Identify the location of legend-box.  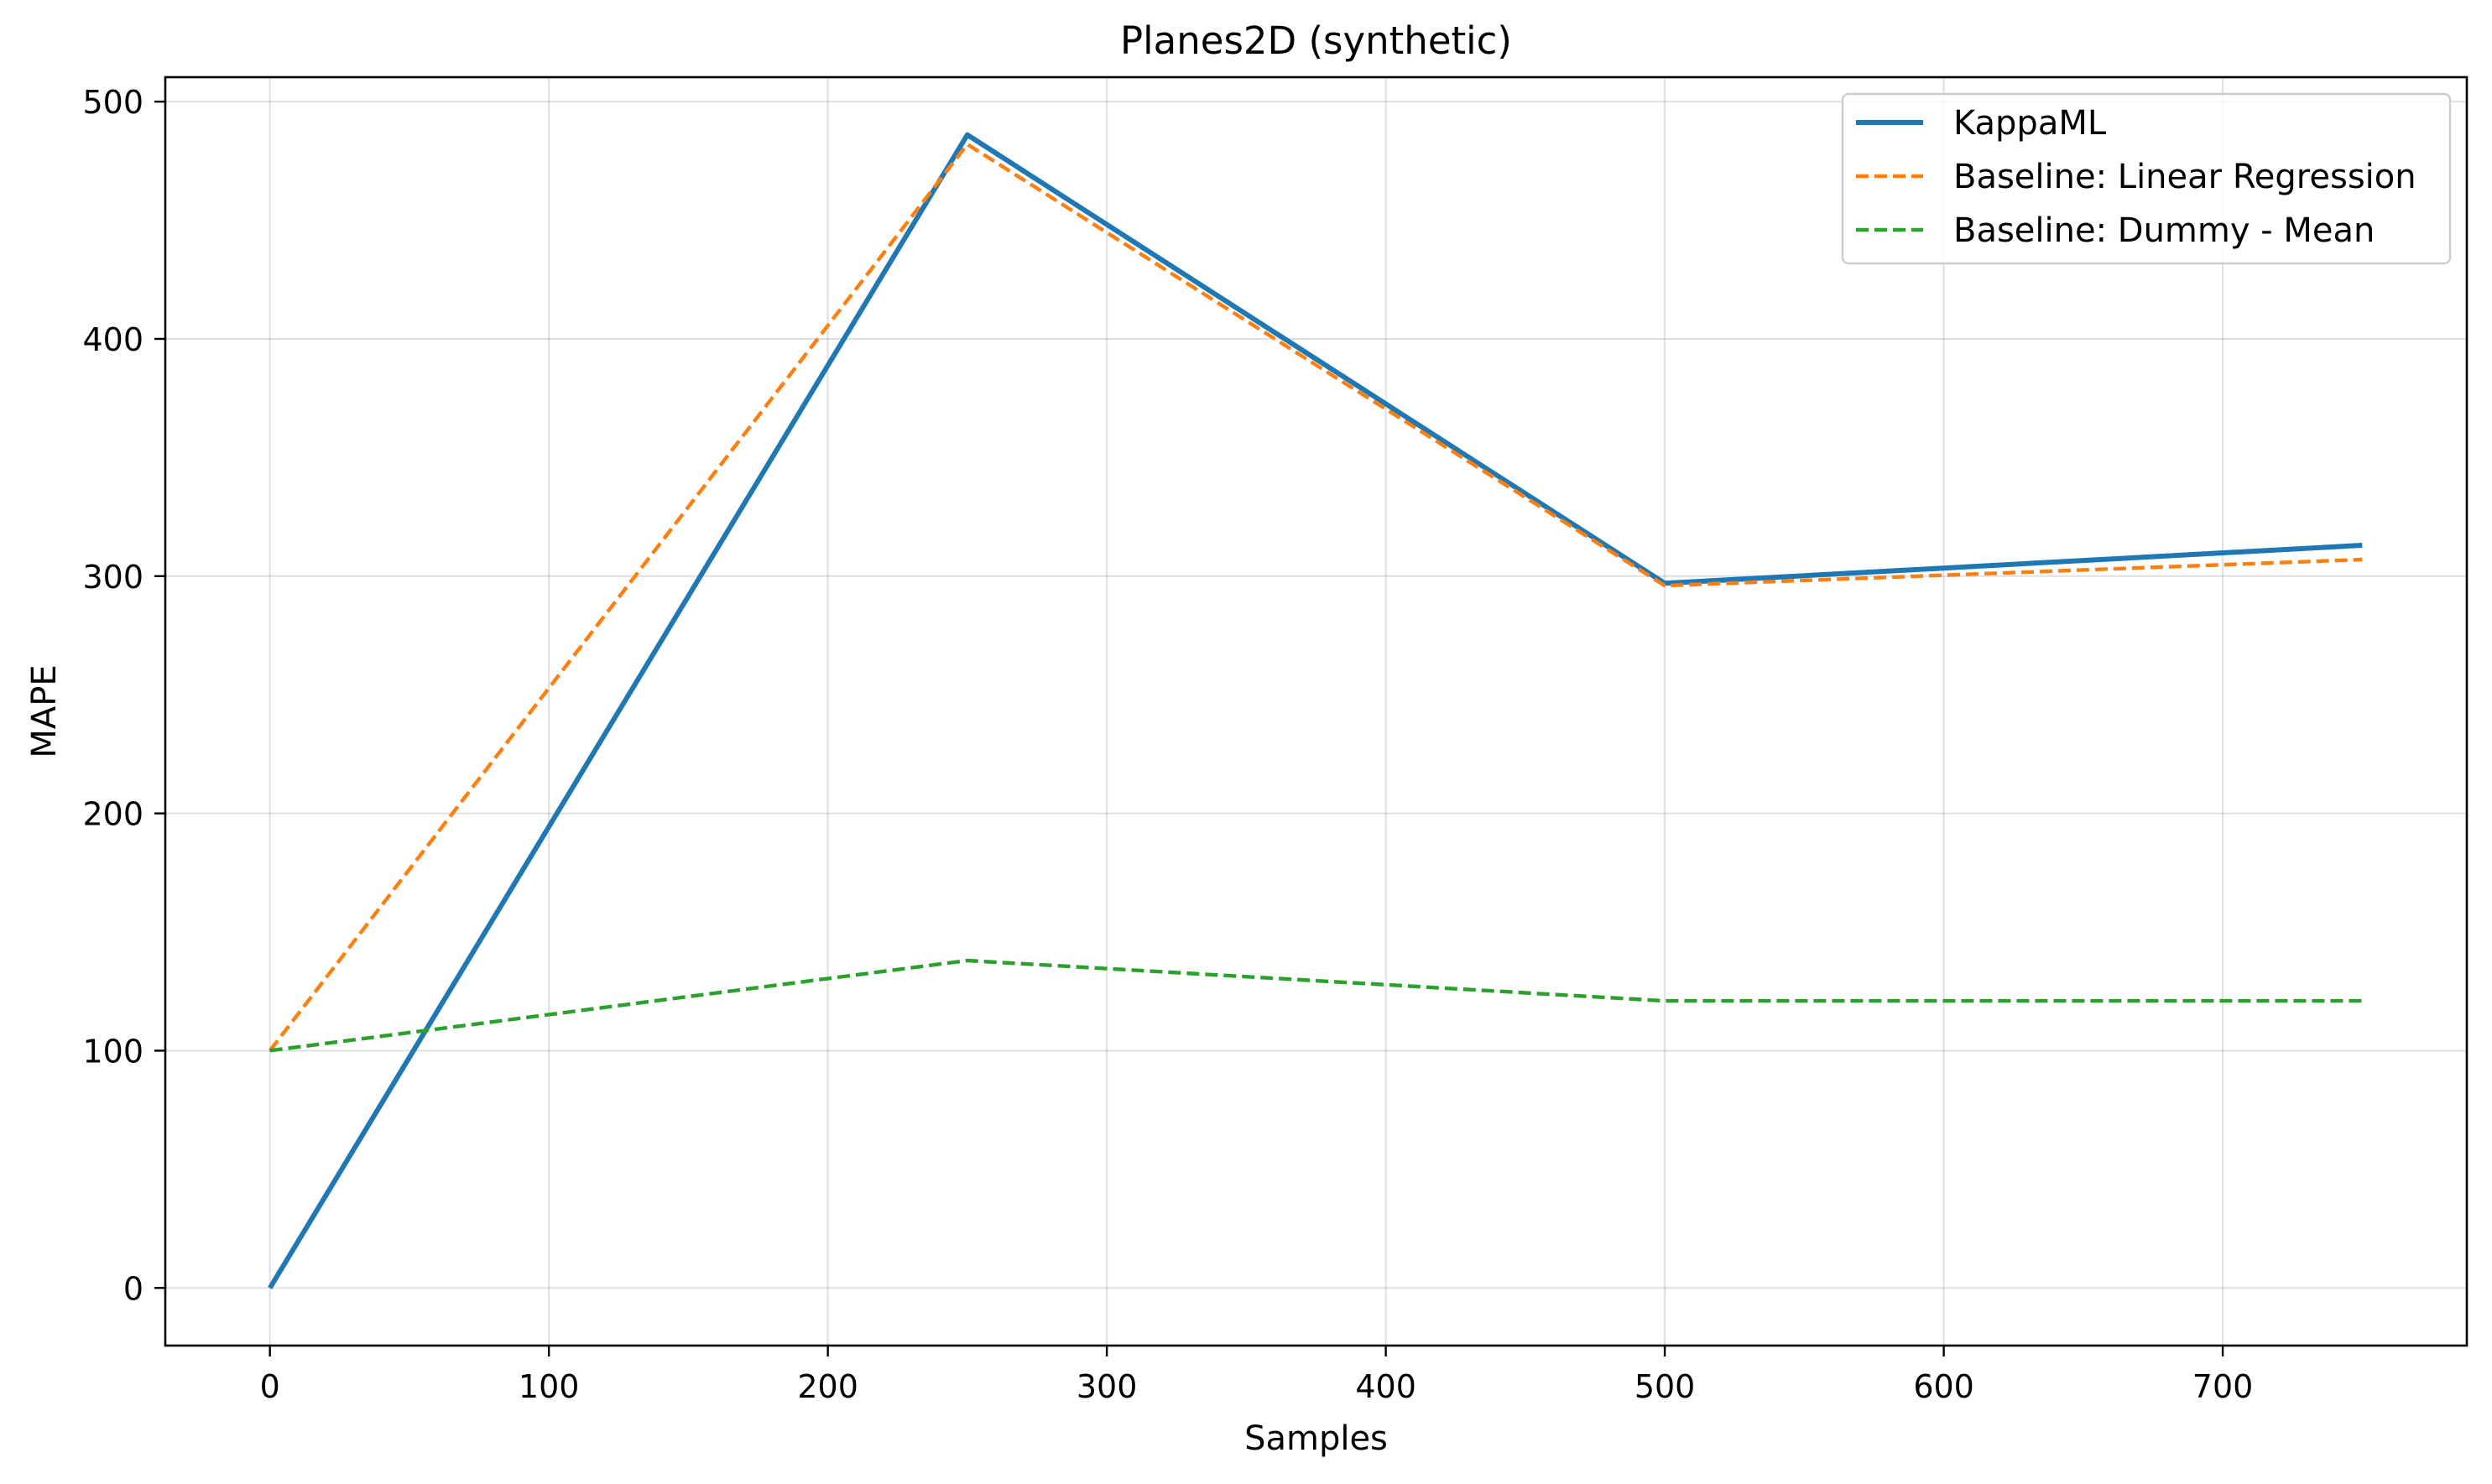
(2146, 178).